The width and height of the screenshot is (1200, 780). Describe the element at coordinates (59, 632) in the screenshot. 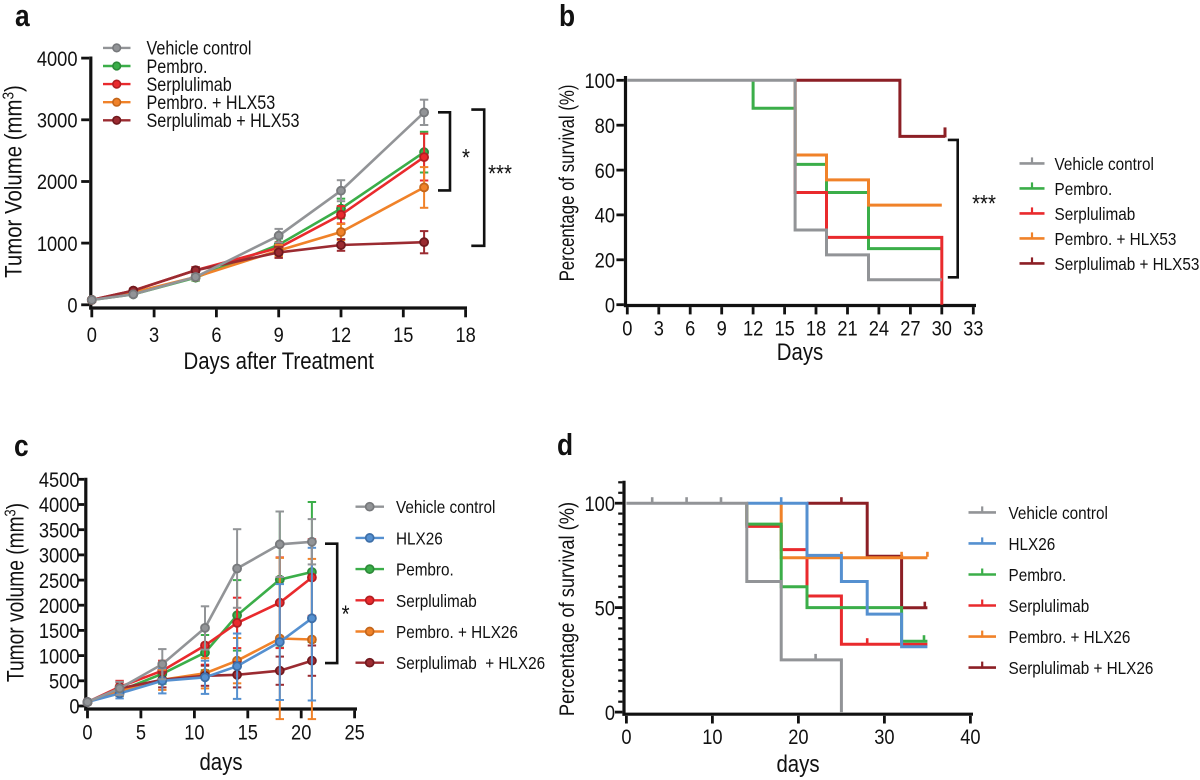

I see `svg-text: 1500` at that location.